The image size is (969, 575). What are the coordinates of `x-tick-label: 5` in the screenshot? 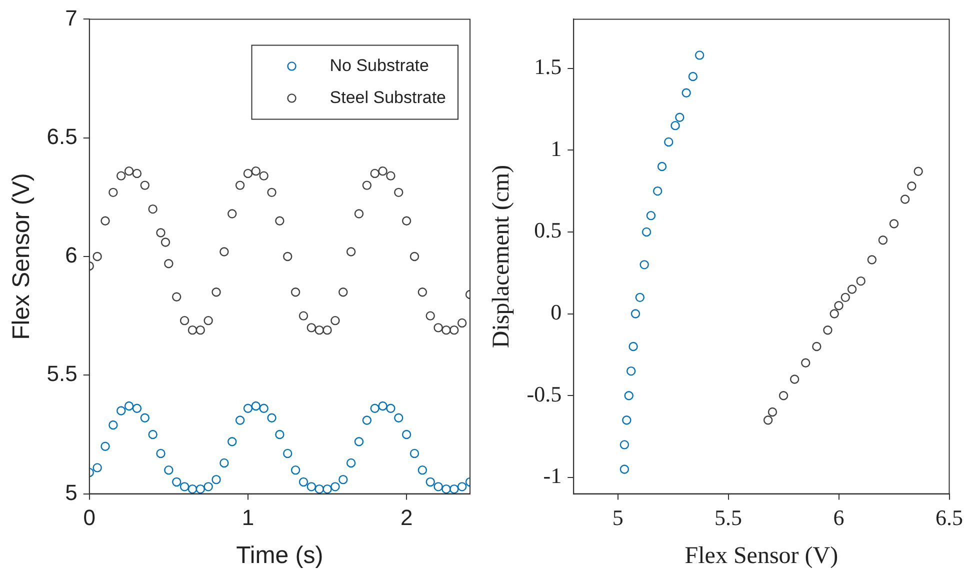 It's located at (618, 517).